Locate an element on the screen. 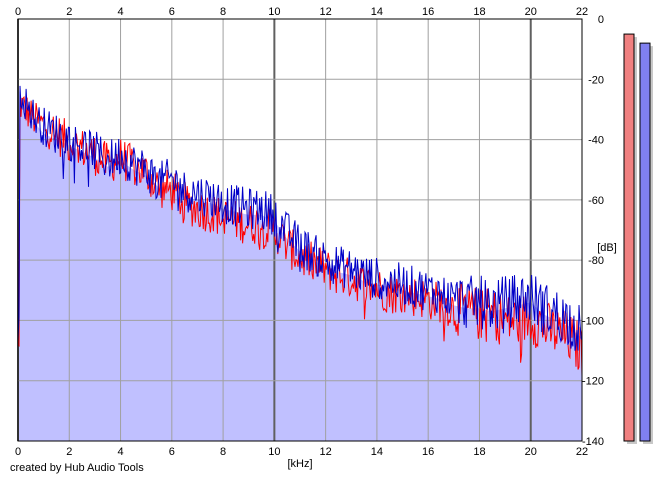 The image size is (664, 481). y-tick-label: -20 is located at coordinates (596, 80).